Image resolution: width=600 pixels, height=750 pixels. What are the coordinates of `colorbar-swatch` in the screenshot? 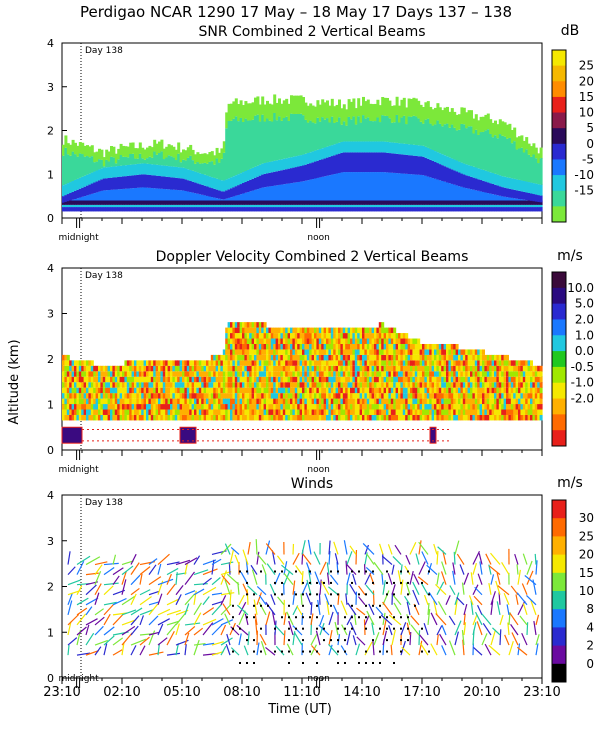 It's located at (559, 343).